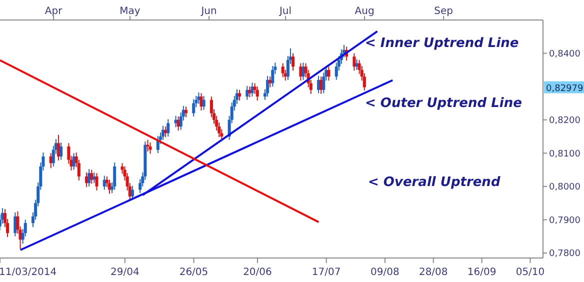  I want to click on x-tick-label: 28/08, so click(433, 272).